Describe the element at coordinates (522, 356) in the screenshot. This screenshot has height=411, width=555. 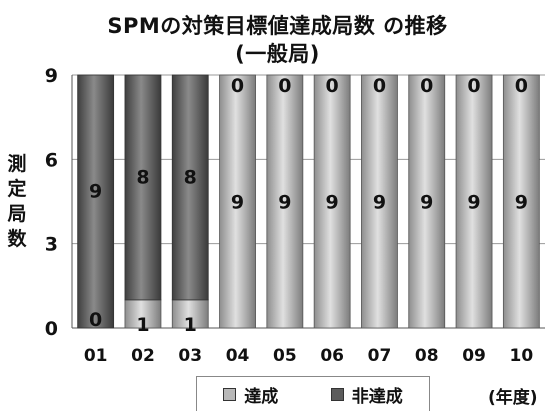
I see `x-tick-label: 10` at that location.